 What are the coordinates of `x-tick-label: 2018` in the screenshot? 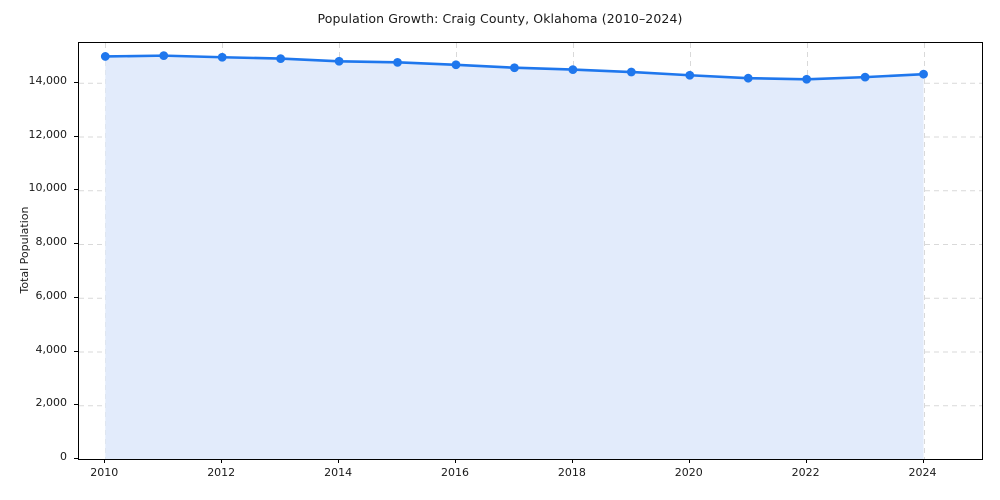 It's located at (571, 472).